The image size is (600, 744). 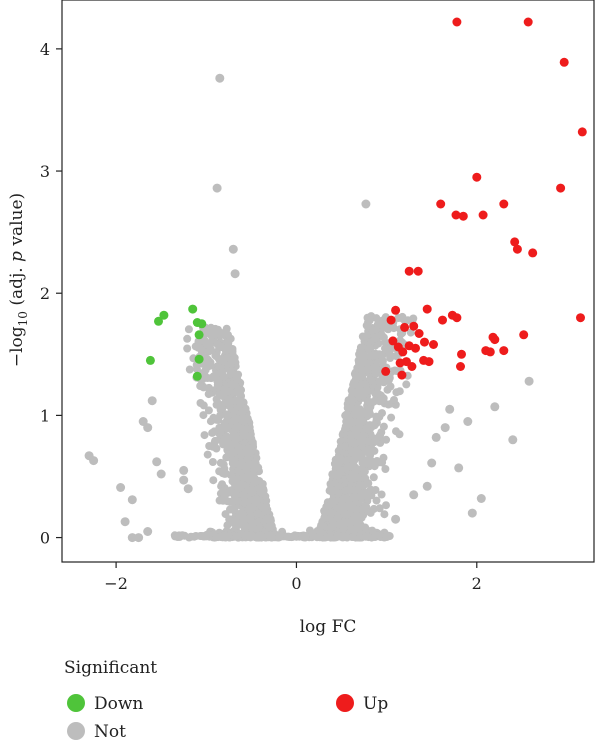 What do you see at coordinates (293, 577) in the screenshot?
I see `x-axis-ticks: −2 0 2` at bounding box center [293, 577].